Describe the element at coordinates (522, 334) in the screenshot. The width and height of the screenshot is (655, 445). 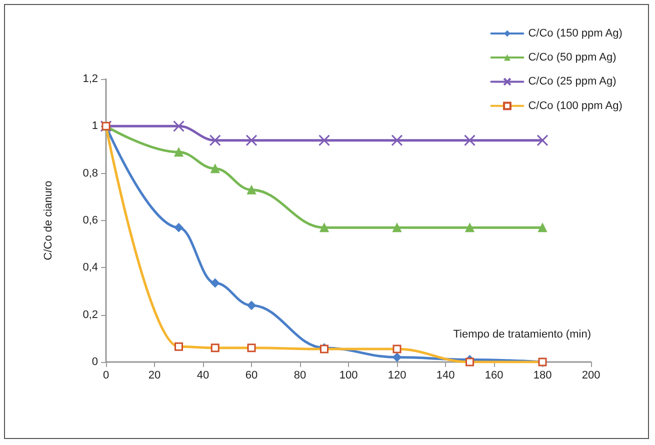
I see `x-axis-title: Tiempo de tratamiento (min)` at that location.